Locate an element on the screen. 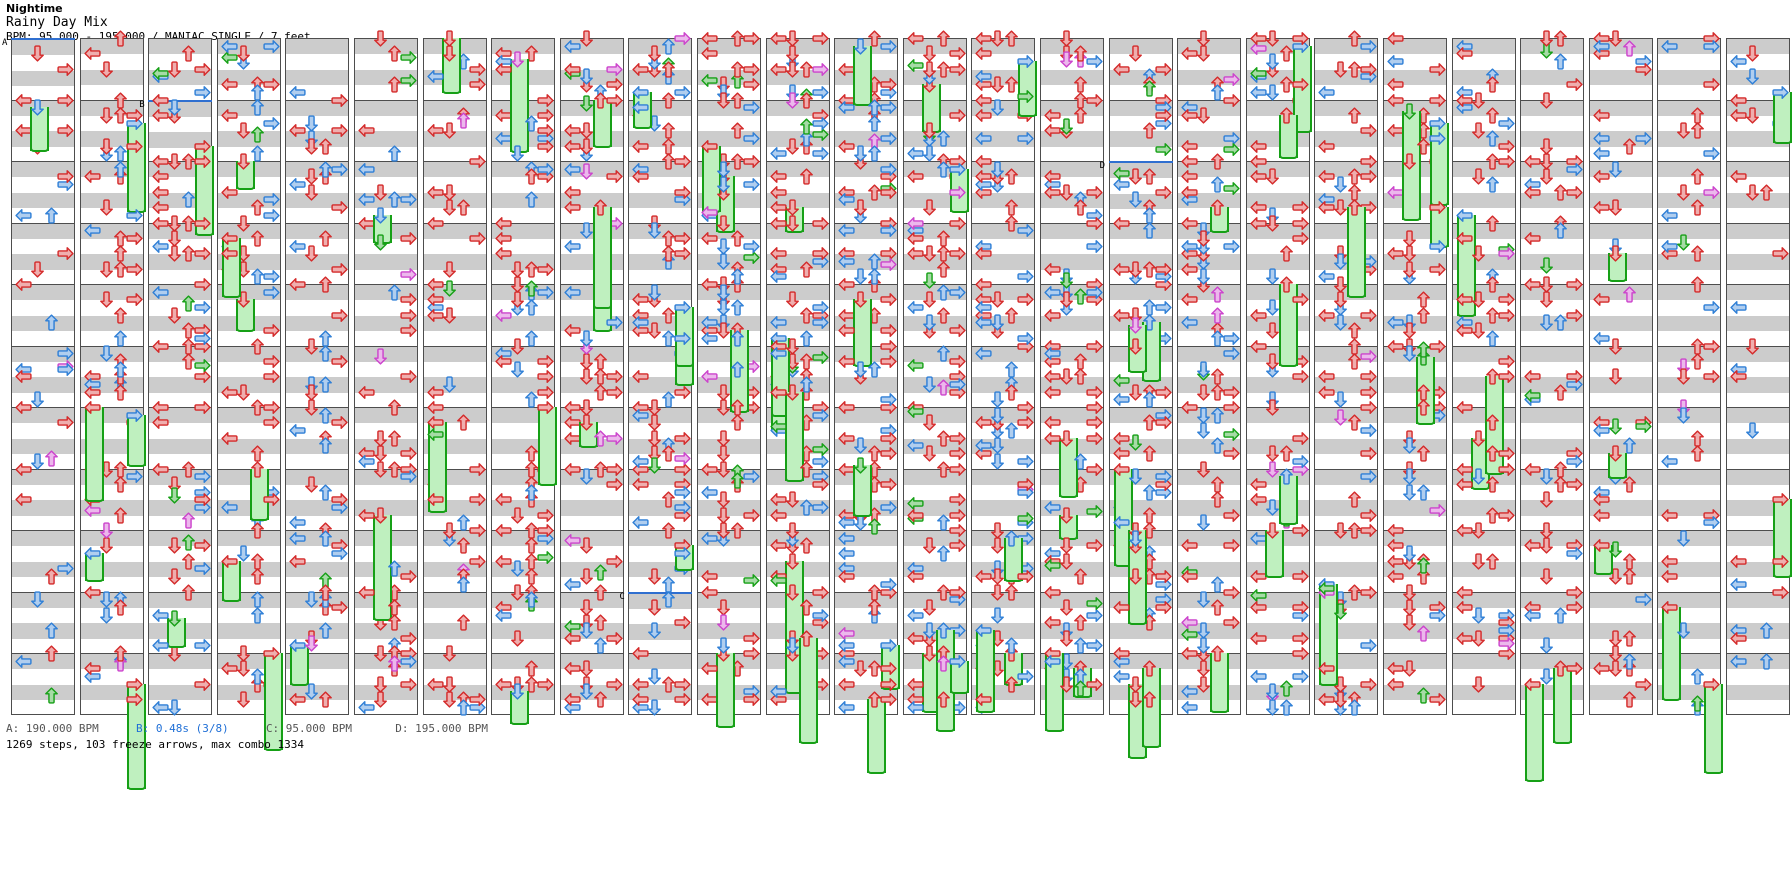 This screenshot has height=876, width=1792. chart-column is located at coordinates (386, 376).